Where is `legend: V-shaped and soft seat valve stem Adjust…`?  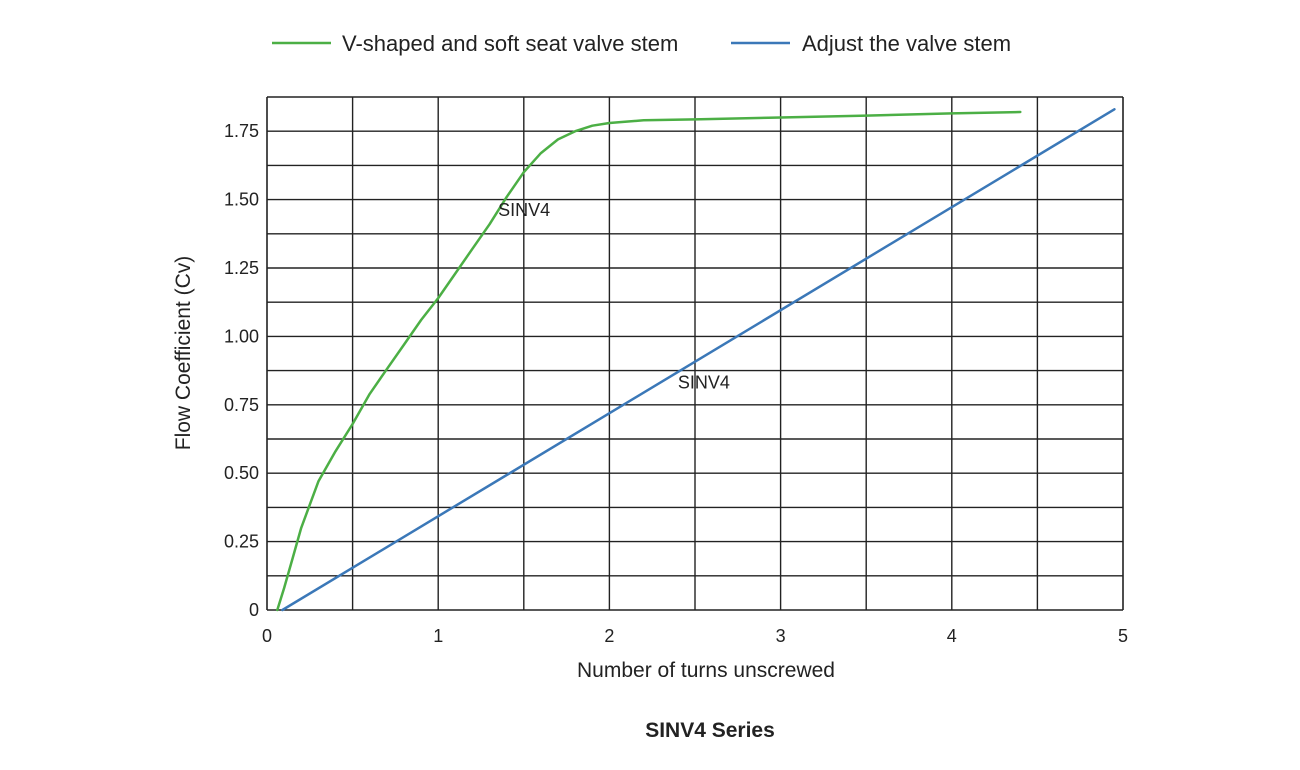 legend: V-shaped and soft seat valve stem Adjust… is located at coordinates (641, 43).